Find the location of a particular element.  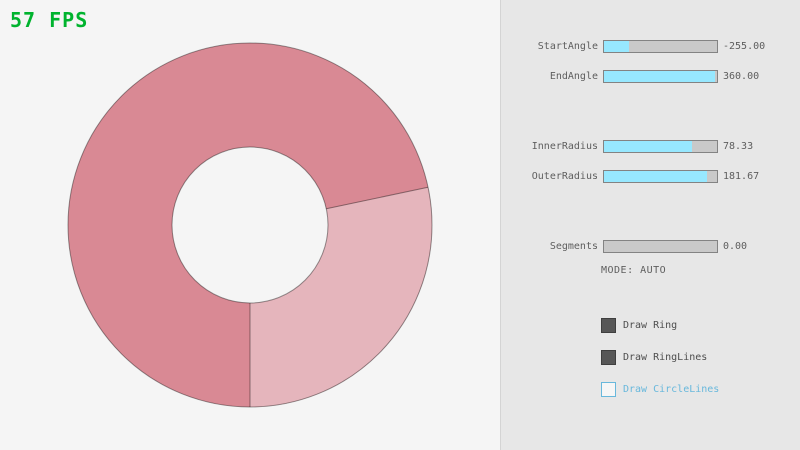

checkbox-draw-circlelines: Draw CircleLines is located at coordinates (700, 389).